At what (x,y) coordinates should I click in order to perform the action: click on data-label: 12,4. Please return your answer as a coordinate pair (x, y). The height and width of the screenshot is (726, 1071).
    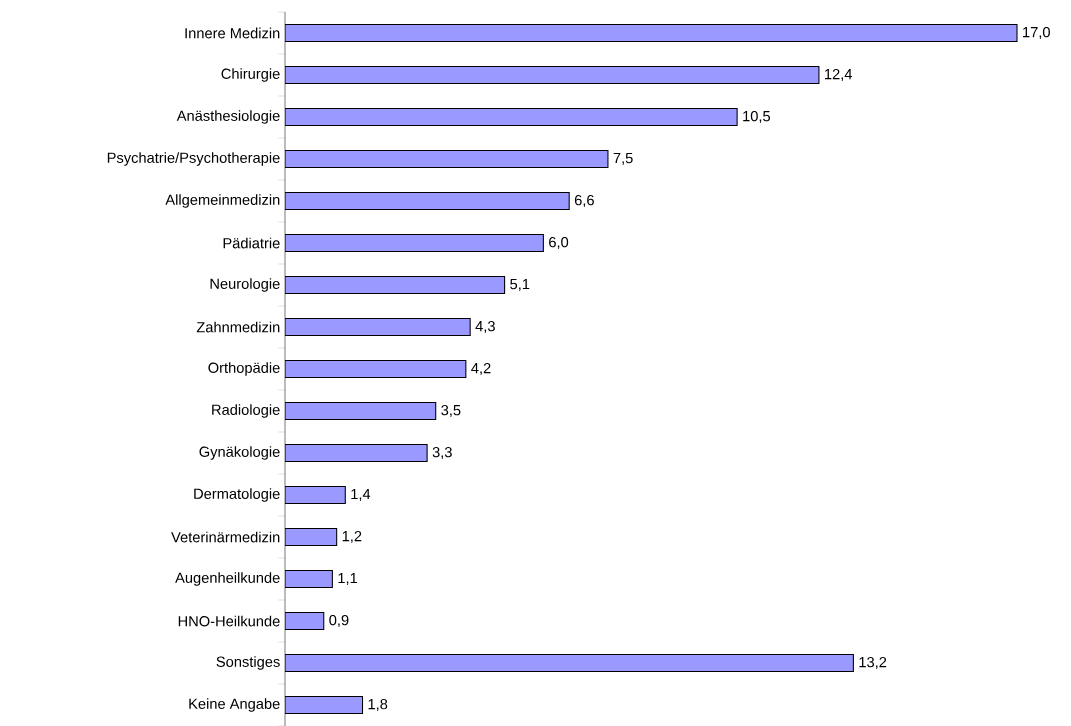
    Looking at the image, I should click on (839, 75).